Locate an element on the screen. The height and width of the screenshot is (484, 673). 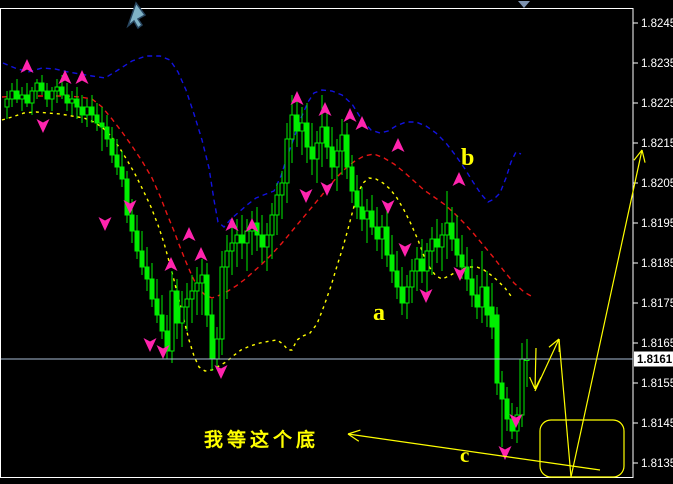
cursor-icon is located at coordinates (136, 15).